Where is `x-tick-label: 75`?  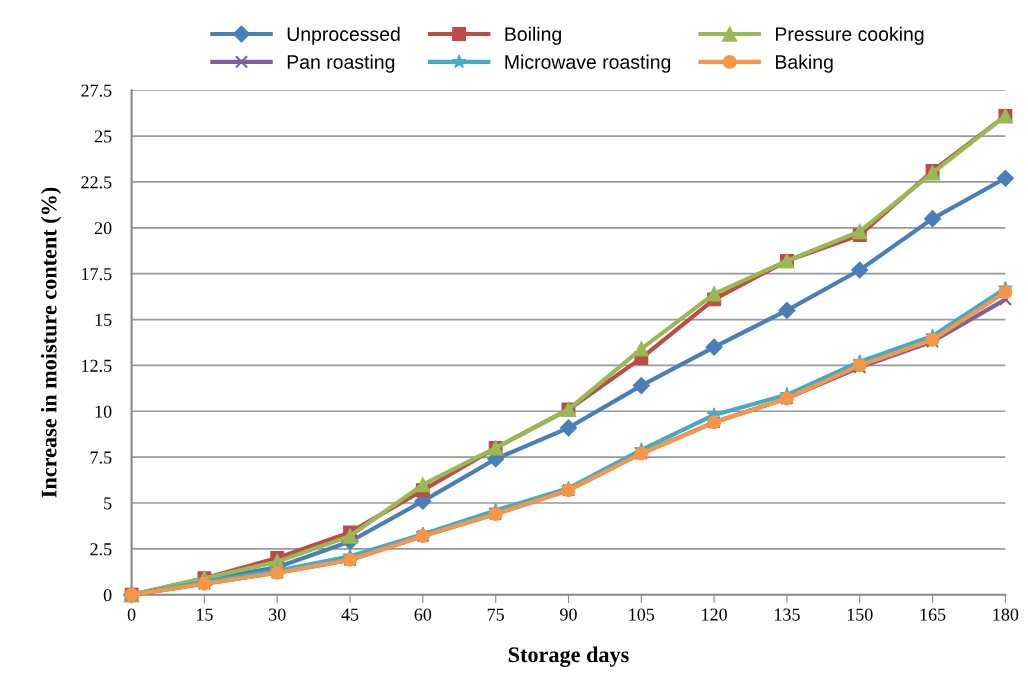
x-tick-label: 75 is located at coordinates (495, 614).